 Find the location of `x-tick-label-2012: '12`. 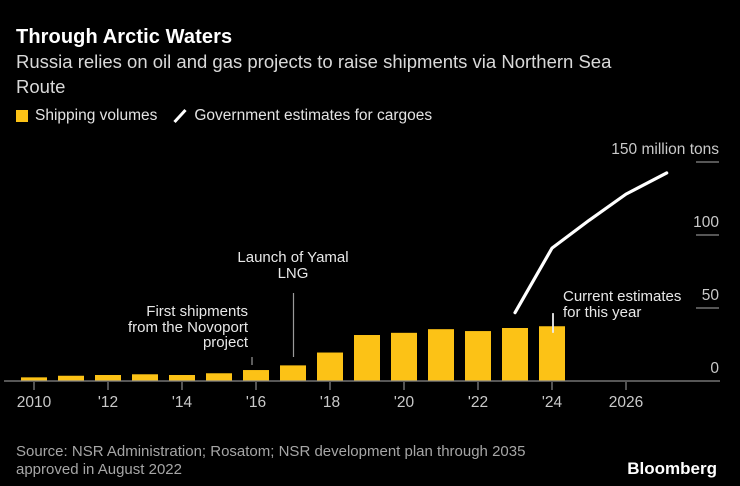

x-tick-label-2012: '12 is located at coordinates (108, 402).